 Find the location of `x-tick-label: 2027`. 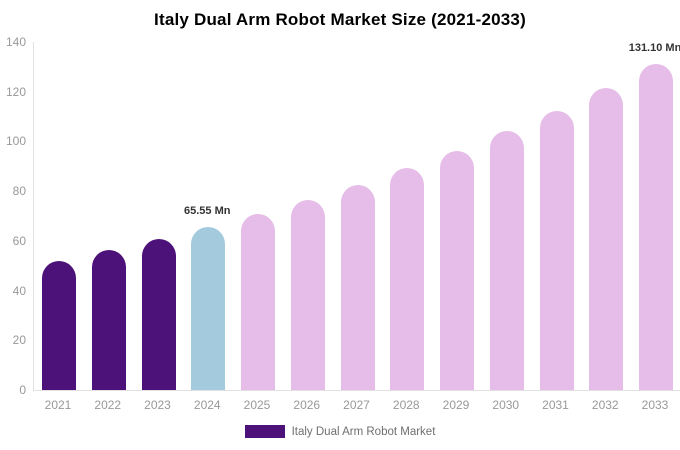

x-tick-label: 2027 is located at coordinates (356, 405).